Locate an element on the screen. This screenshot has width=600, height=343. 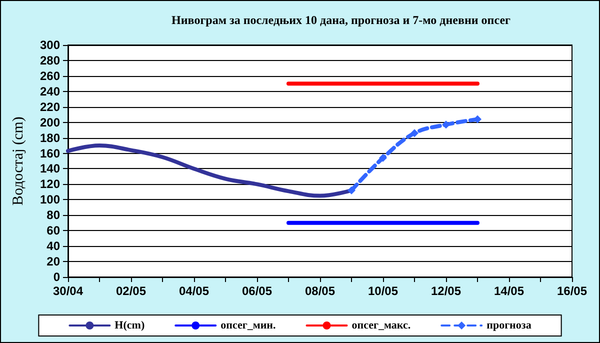
y-tick-label: 40 is located at coordinates (53, 246).